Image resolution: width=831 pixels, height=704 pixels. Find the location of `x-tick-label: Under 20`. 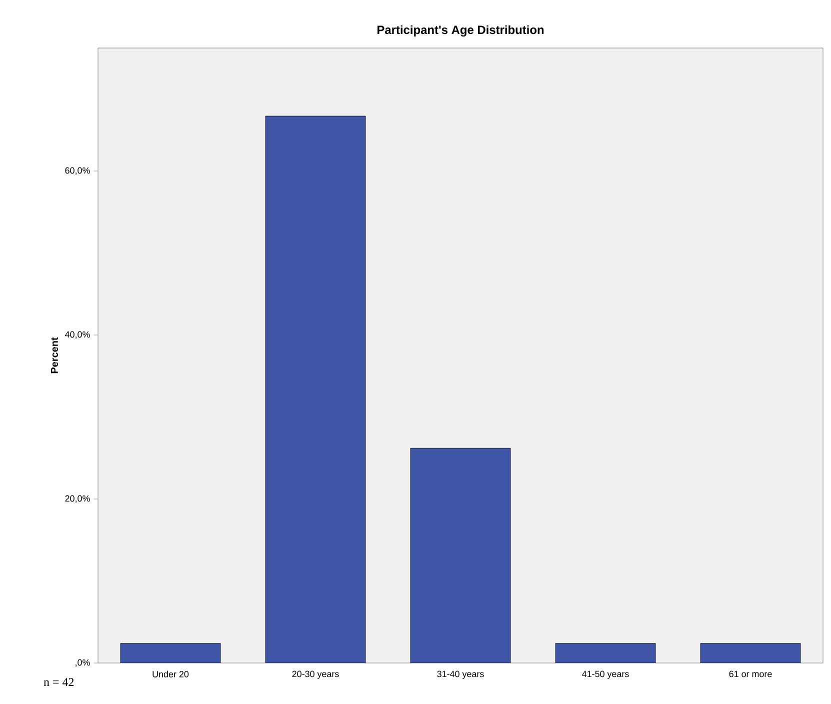

x-tick-label: Under 20 is located at coordinates (170, 674).